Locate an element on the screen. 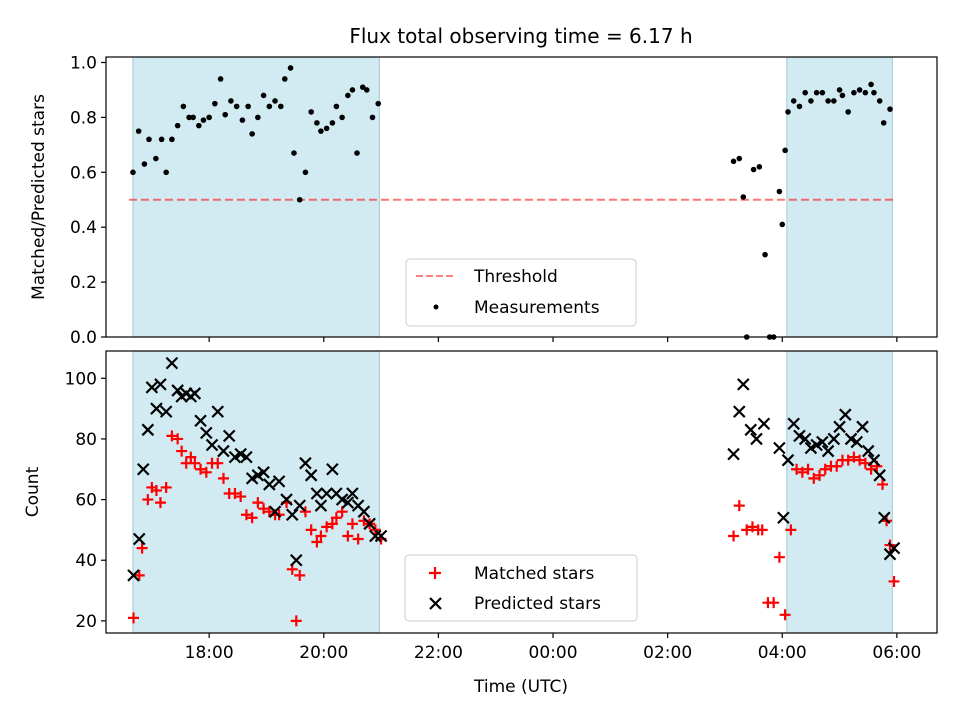 Image resolution: width=960 pixels, height=720 pixels. y-tick-label: 0.2 is located at coordinates (83, 283).